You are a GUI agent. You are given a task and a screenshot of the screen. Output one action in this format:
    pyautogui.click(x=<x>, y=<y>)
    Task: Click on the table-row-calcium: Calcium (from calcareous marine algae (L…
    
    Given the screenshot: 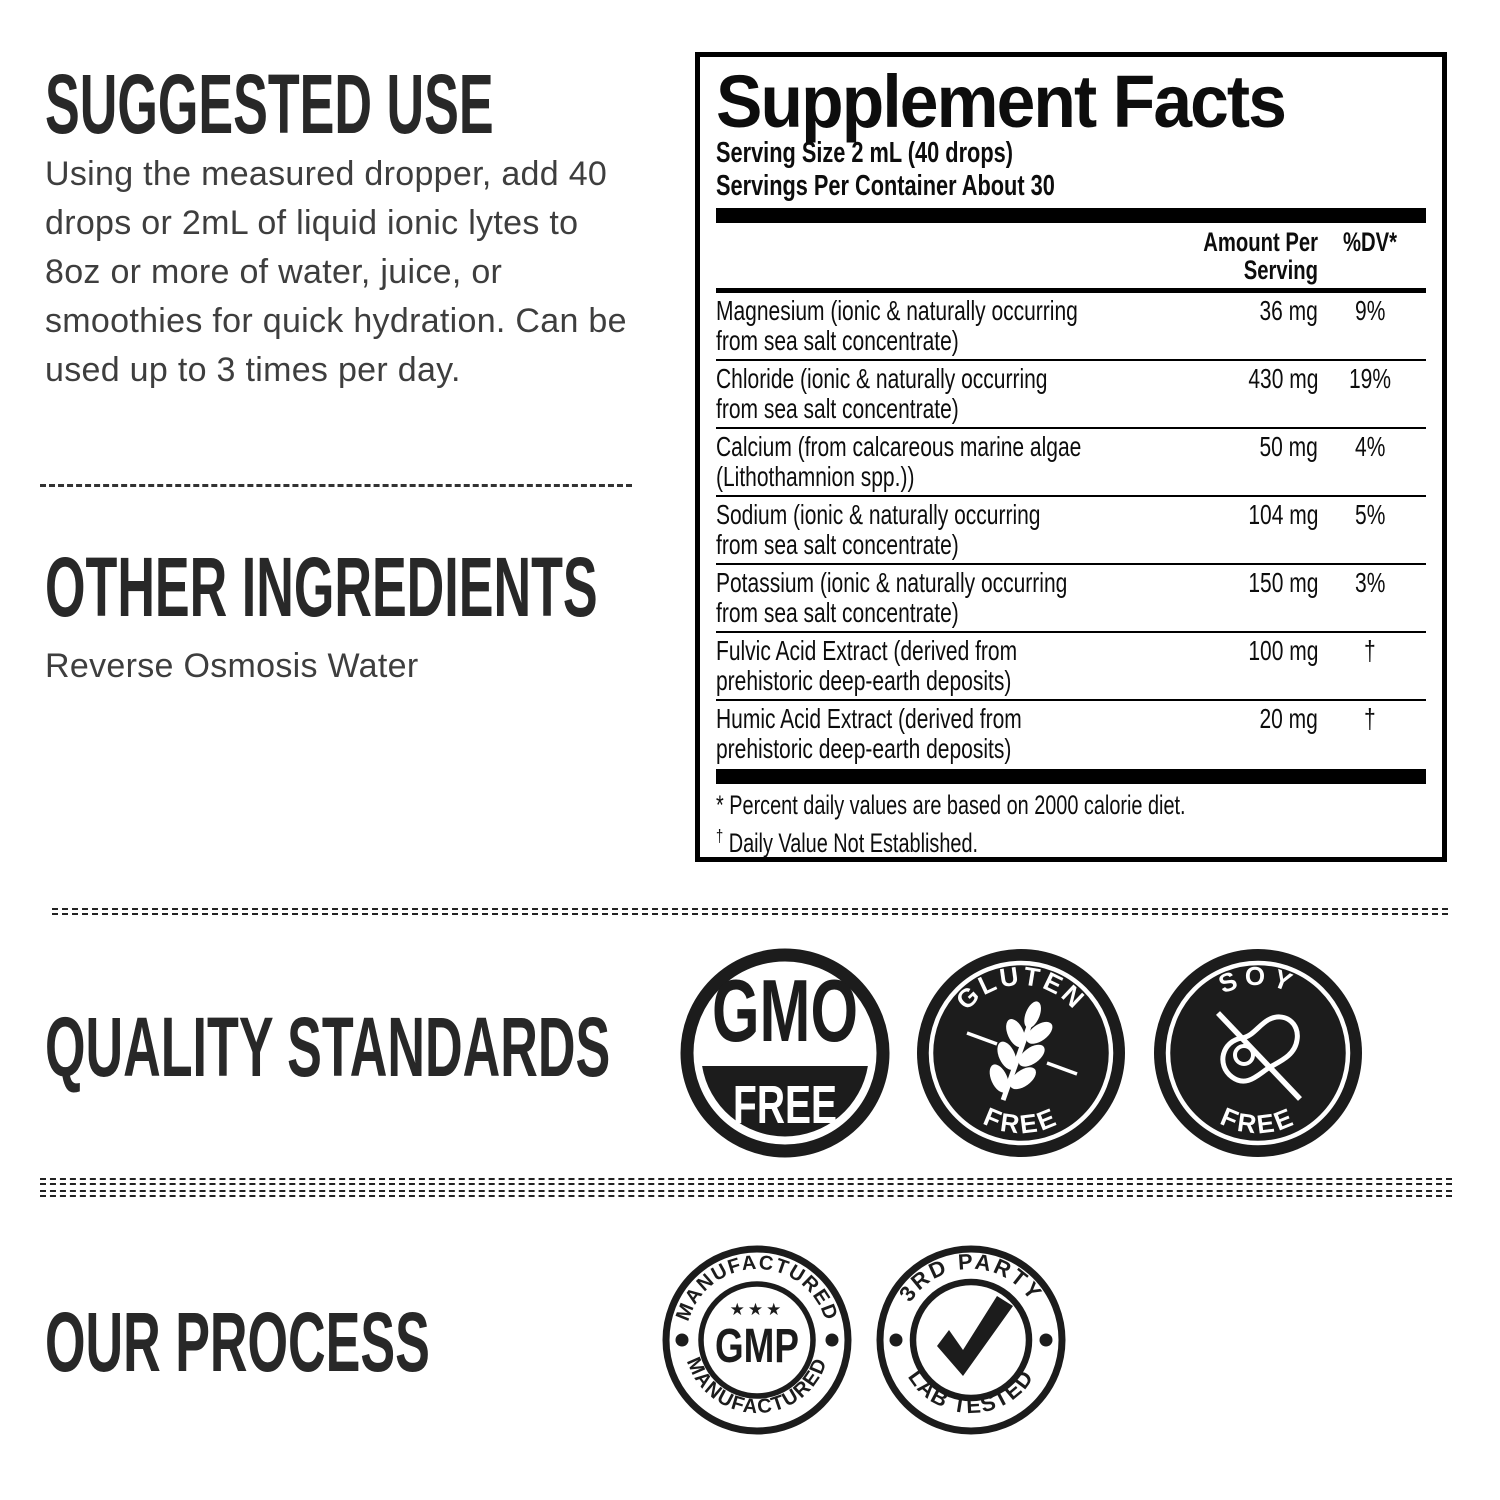 What is the action you would take?
    pyautogui.click(x=1071, y=461)
    